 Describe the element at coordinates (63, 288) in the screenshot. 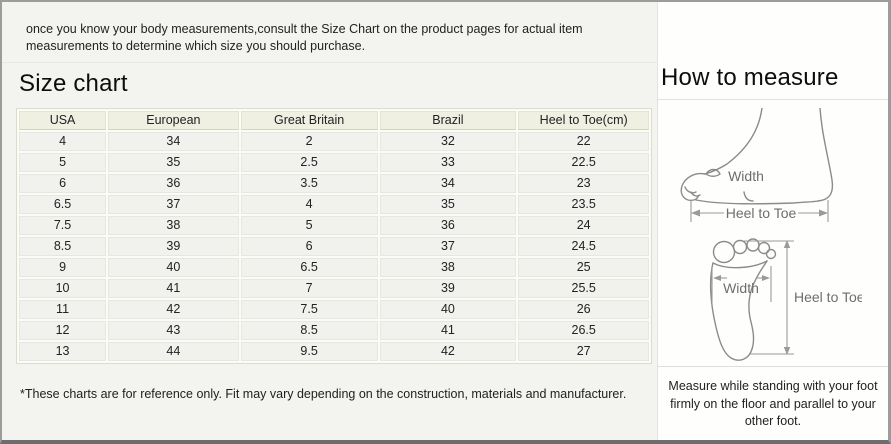

I see `size-cell: 10` at that location.